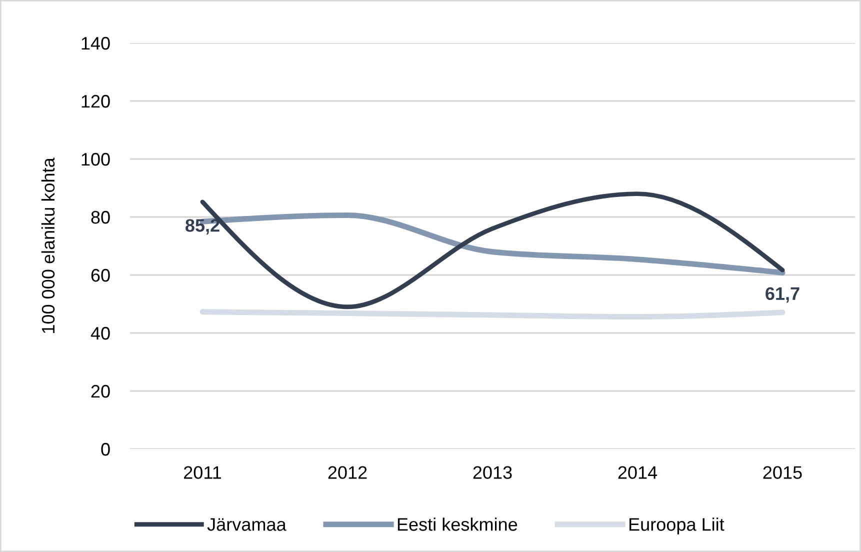 The height and width of the screenshot is (552, 861). Describe the element at coordinates (246, 524) in the screenshot. I see `legend-label: Järvamaa` at that location.